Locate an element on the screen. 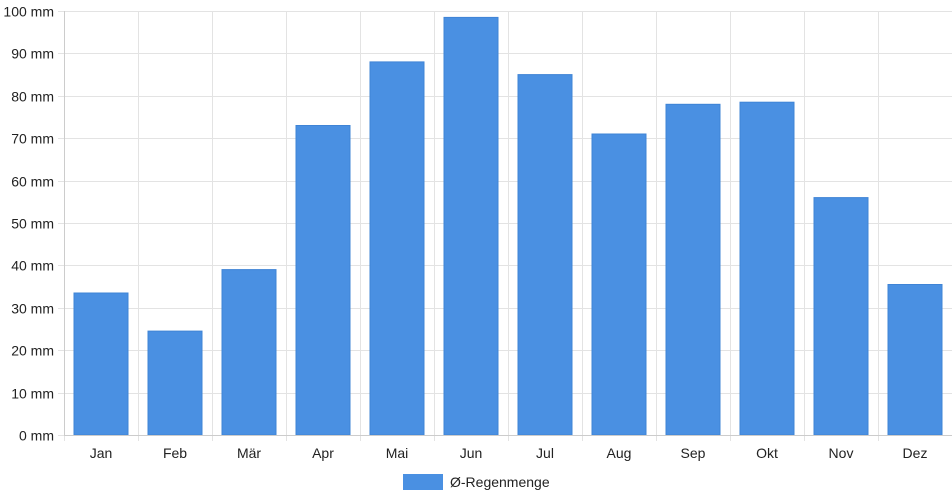 The image size is (952, 500). x-tick-label: Dez is located at coordinates (915, 453).